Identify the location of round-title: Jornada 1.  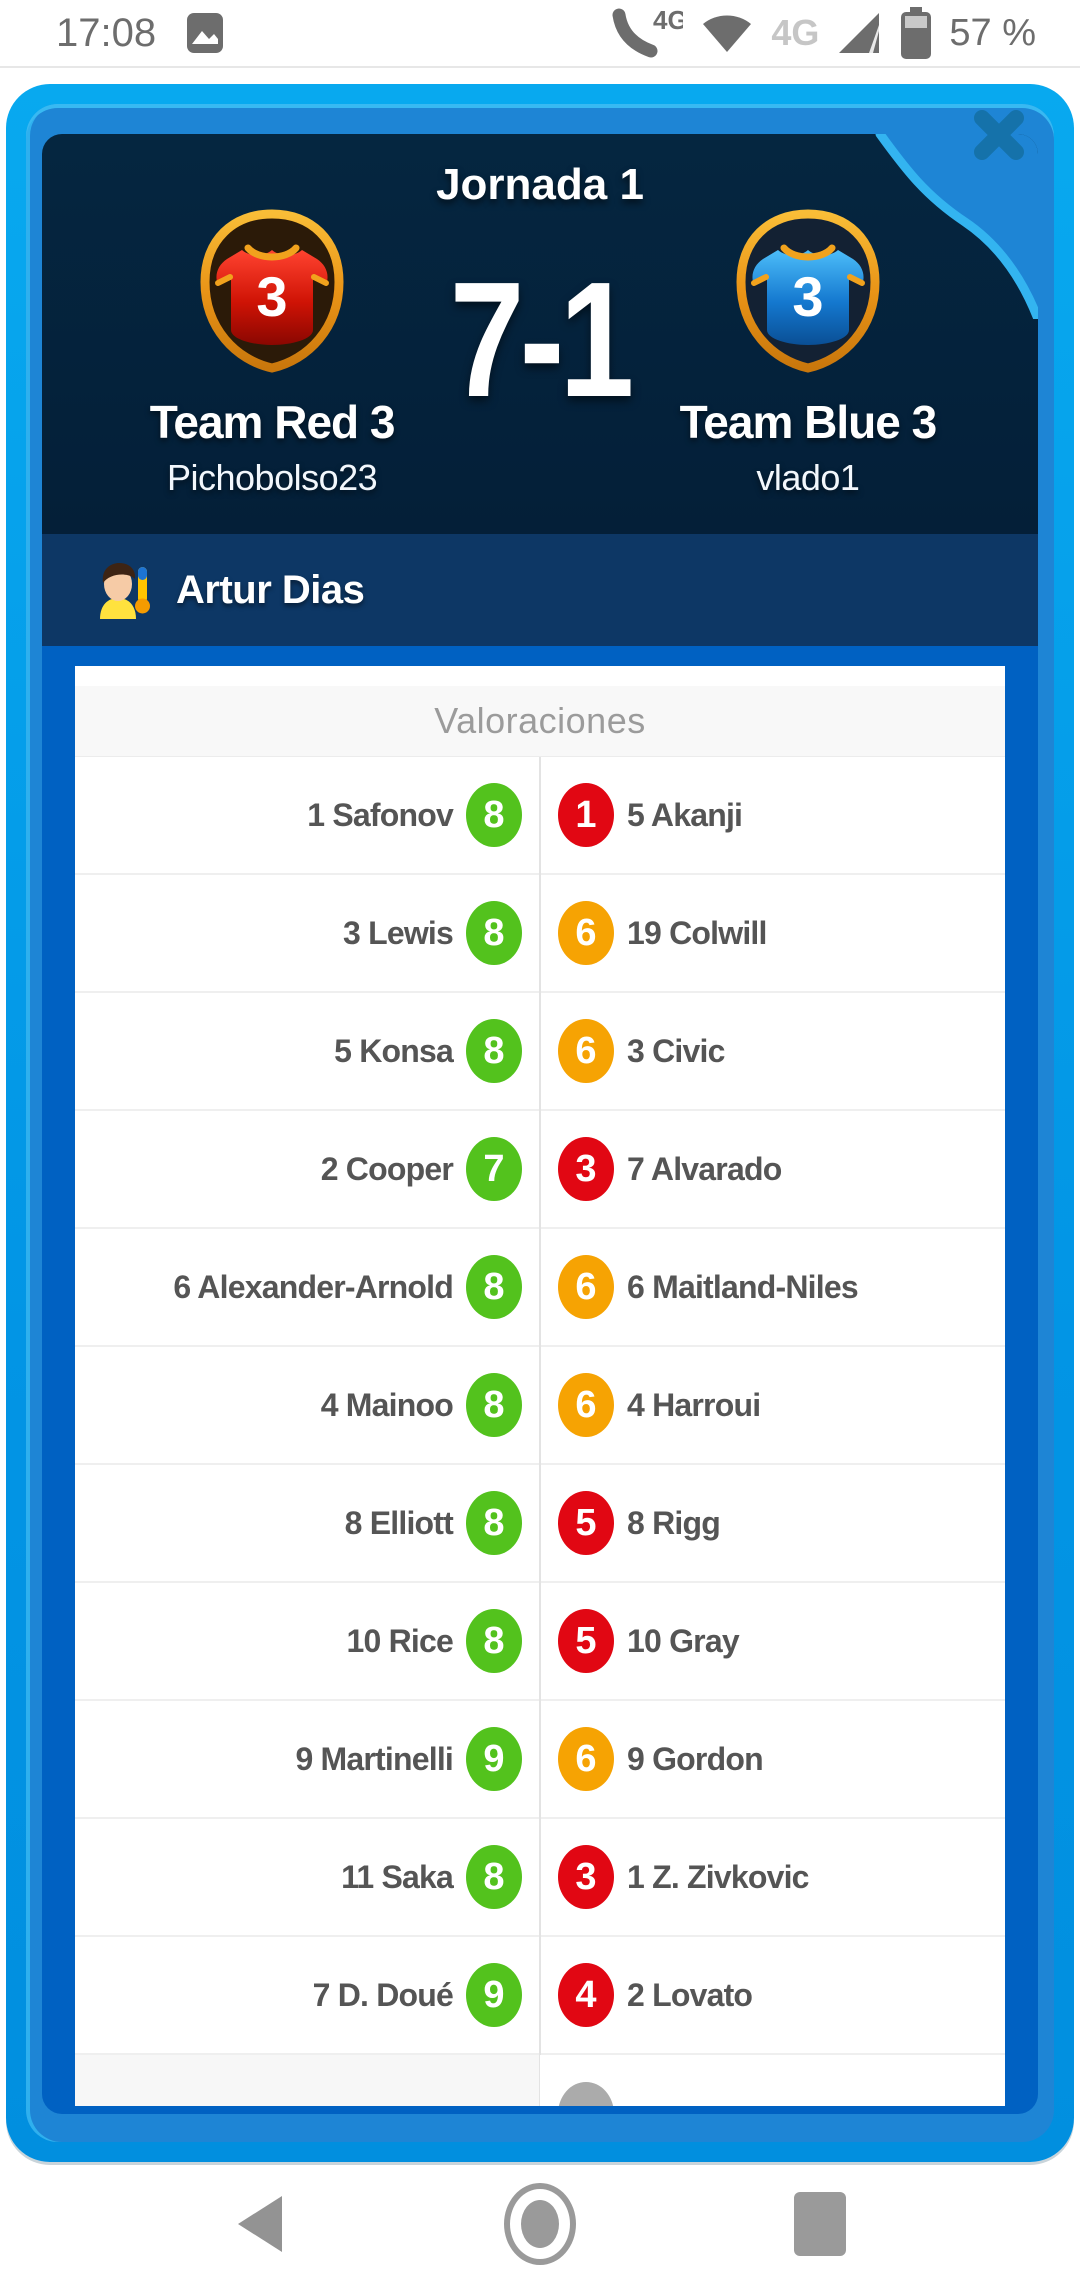
(540, 184).